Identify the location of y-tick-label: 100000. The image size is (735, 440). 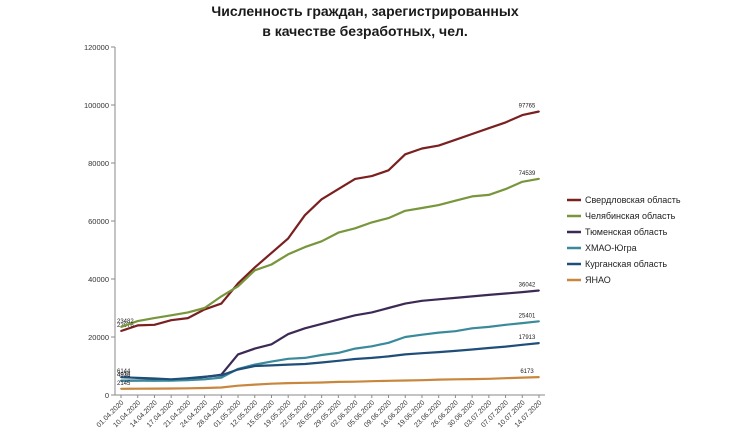
(96, 105).